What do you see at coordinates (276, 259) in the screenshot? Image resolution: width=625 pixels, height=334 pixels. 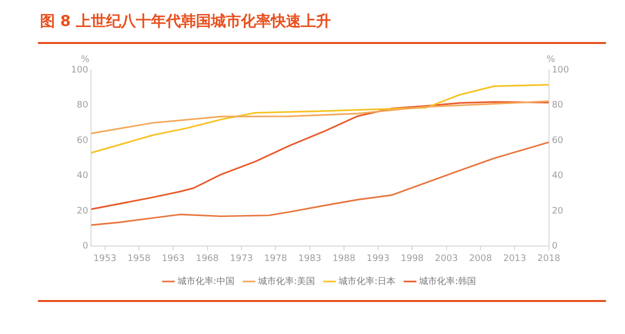 I see `x-tick-label: 1978` at bounding box center [276, 259].